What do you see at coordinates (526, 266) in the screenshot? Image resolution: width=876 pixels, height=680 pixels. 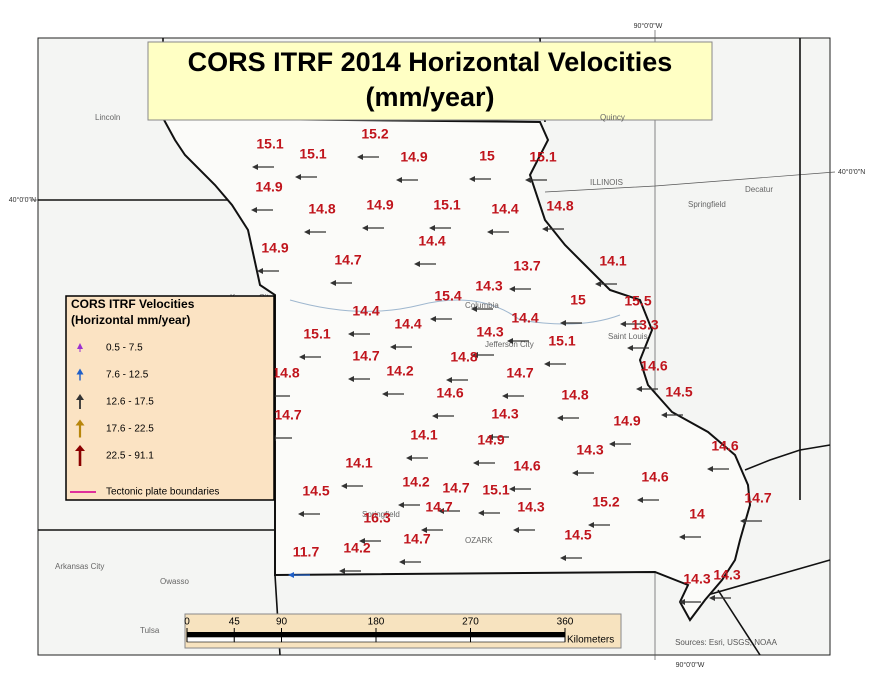 I see `velocity-label: 13.7` at bounding box center [526, 266].